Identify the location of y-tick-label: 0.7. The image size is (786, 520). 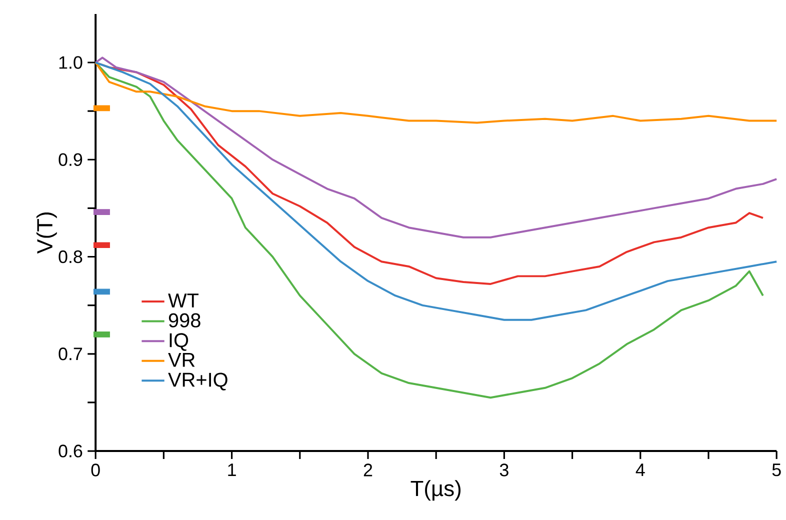
(70, 354).